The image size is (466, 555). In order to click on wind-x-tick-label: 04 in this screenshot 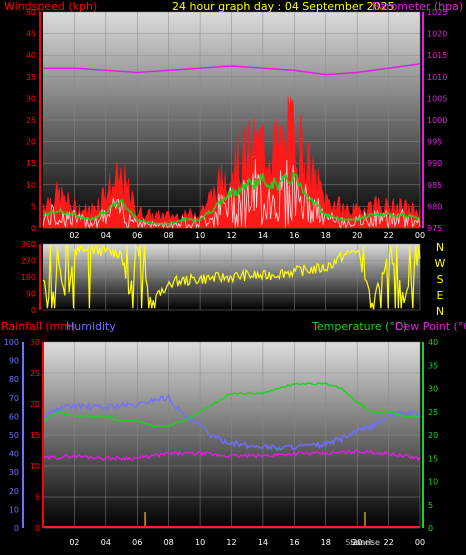, I will do `click(106, 235)`.